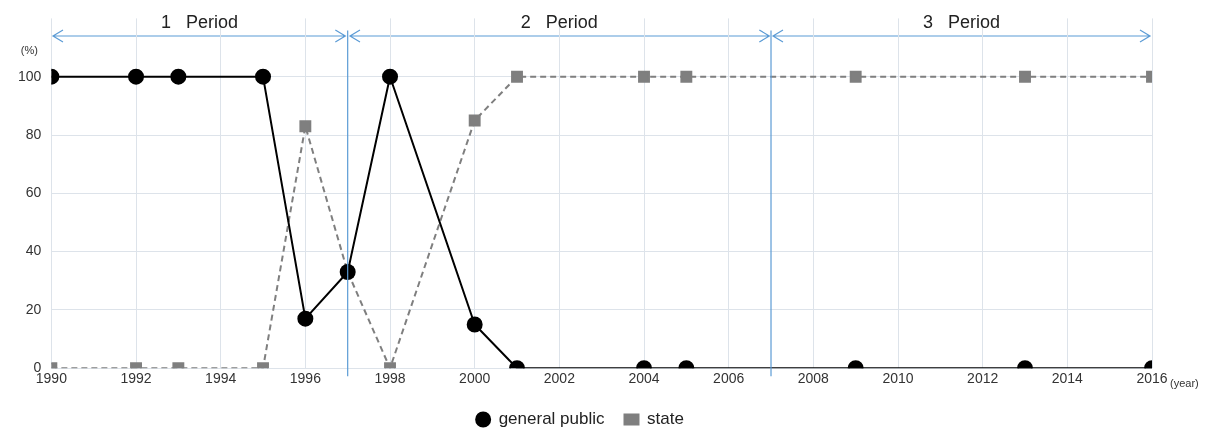  Describe the element at coordinates (729, 378) in the screenshot. I see `x-tick-label: 2006` at that location.